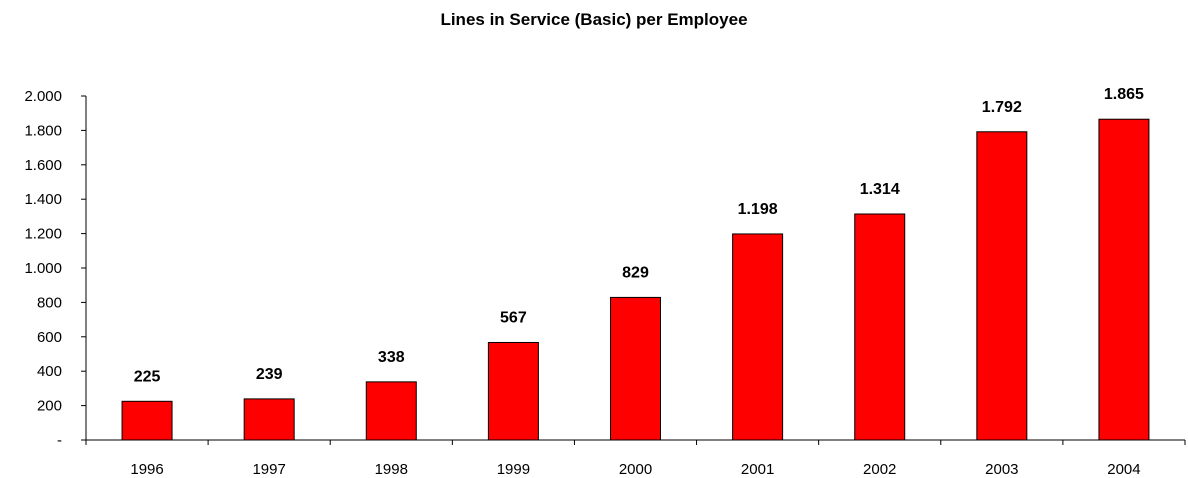 Image resolution: width=1188 pixels, height=478 pixels. I want to click on x-axis: 1996 1997 1998 1999 2000 2001 2002 2003 2004, so click(635, 458).